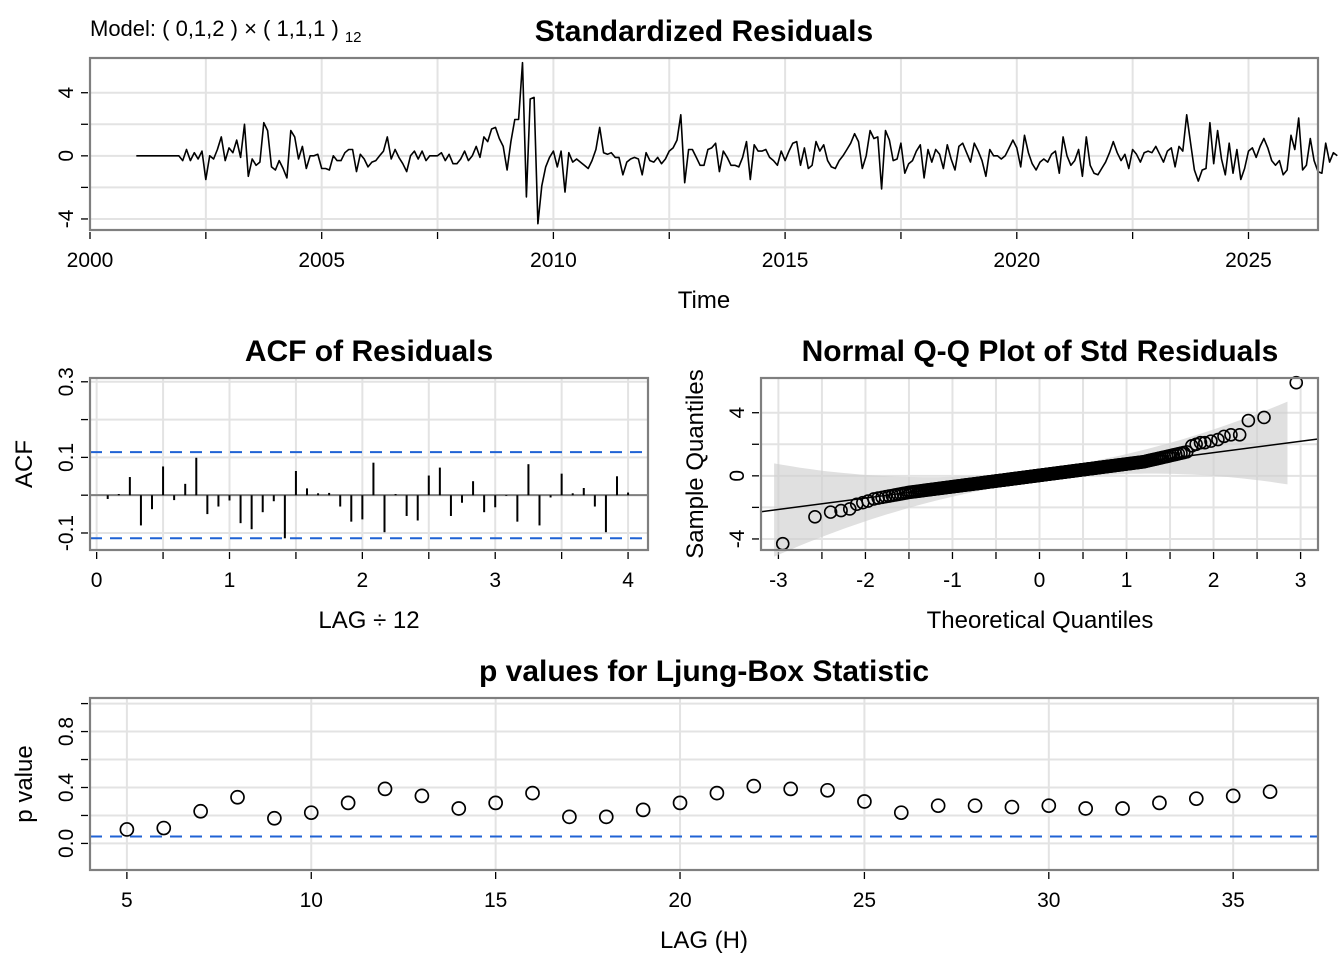  I want to click on ljung-box-y-tick-label: 0.8, so click(66, 731).